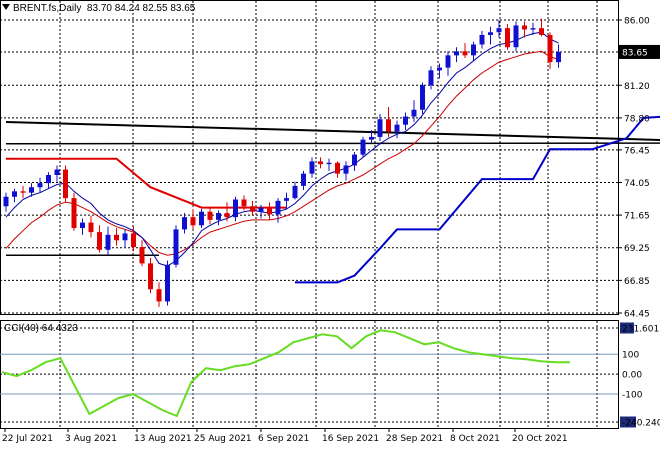 Image resolution: width=660 pixels, height=450 pixels. I want to click on time-tick-label: 25 Aug 2021, so click(223, 439).